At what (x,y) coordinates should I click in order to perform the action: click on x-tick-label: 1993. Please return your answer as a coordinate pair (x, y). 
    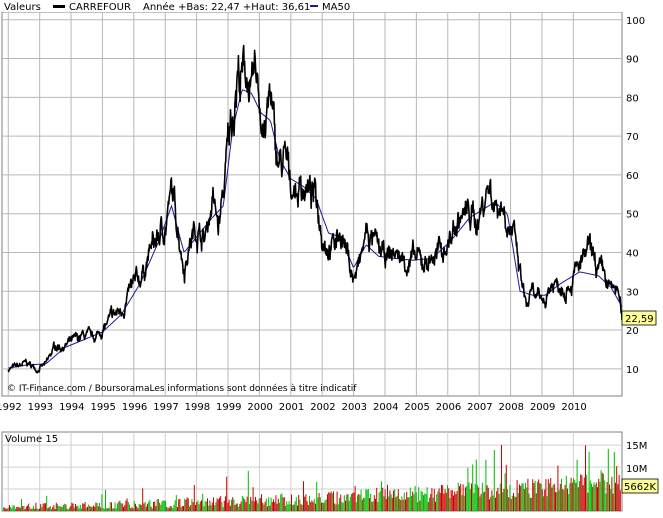
    Looking at the image, I should click on (40, 407).